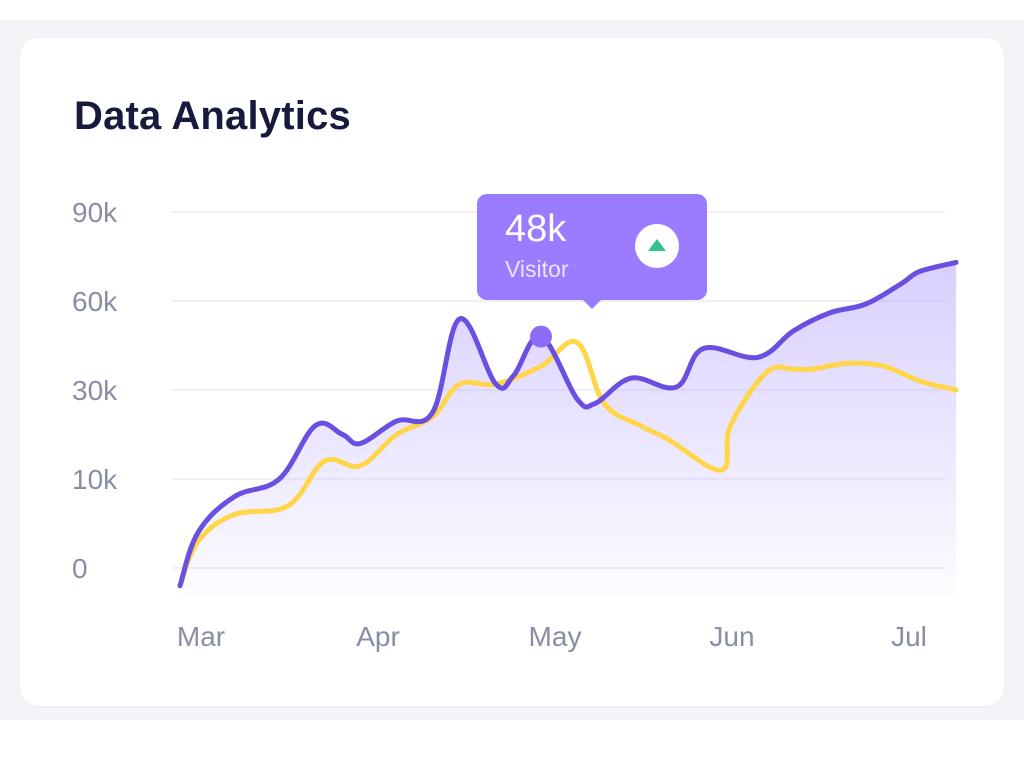 The image size is (1024, 766). What do you see at coordinates (731, 636) in the screenshot?
I see `x-tick-label: Jun` at bounding box center [731, 636].